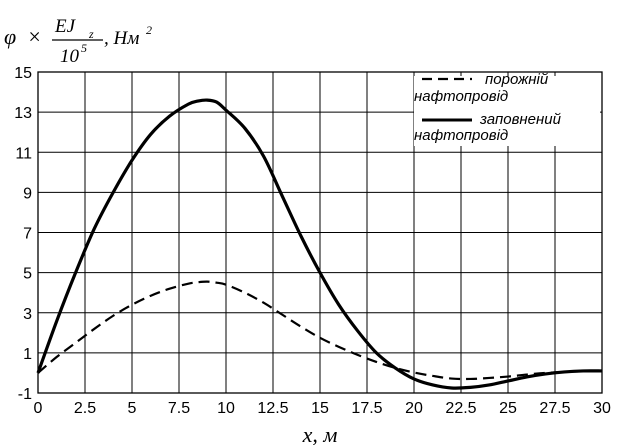 The width and height of the screenshot is (618, 445). I want to click on y-label-unit-exponent: 2, so click(149, 30).